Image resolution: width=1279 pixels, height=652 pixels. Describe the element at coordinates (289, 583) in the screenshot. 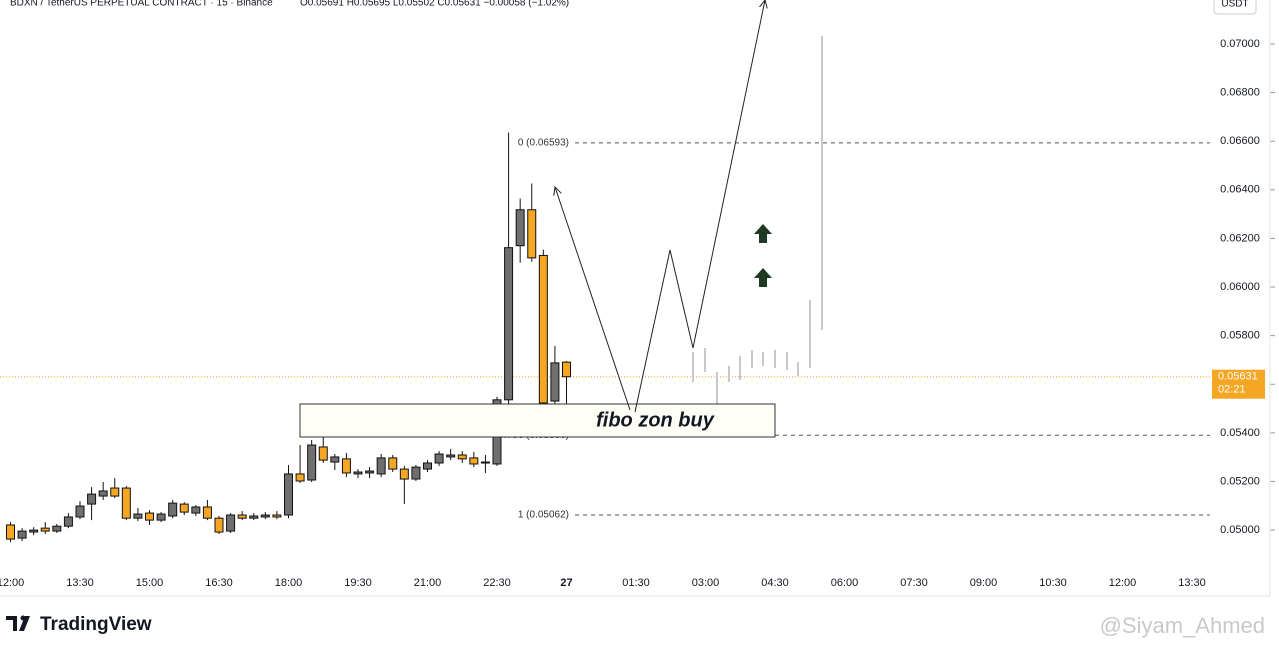

I see `x-tick-label: 18:00` at that location.